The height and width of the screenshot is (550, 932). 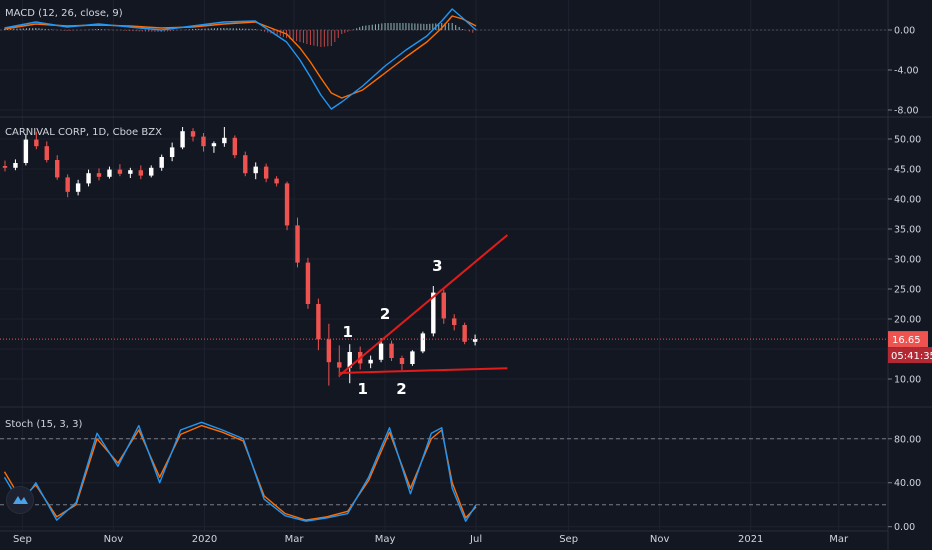 What do you see at coordinates (475, 539) in the screenshot?
I see `time-axis-label: Jul` at bounding box center [475, 539].